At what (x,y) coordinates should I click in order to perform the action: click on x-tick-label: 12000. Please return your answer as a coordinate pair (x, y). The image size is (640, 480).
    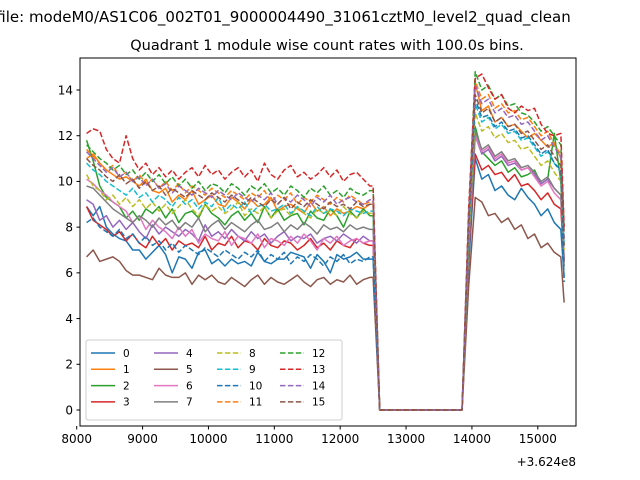
    Looking at the image, I should click on (340, 439).